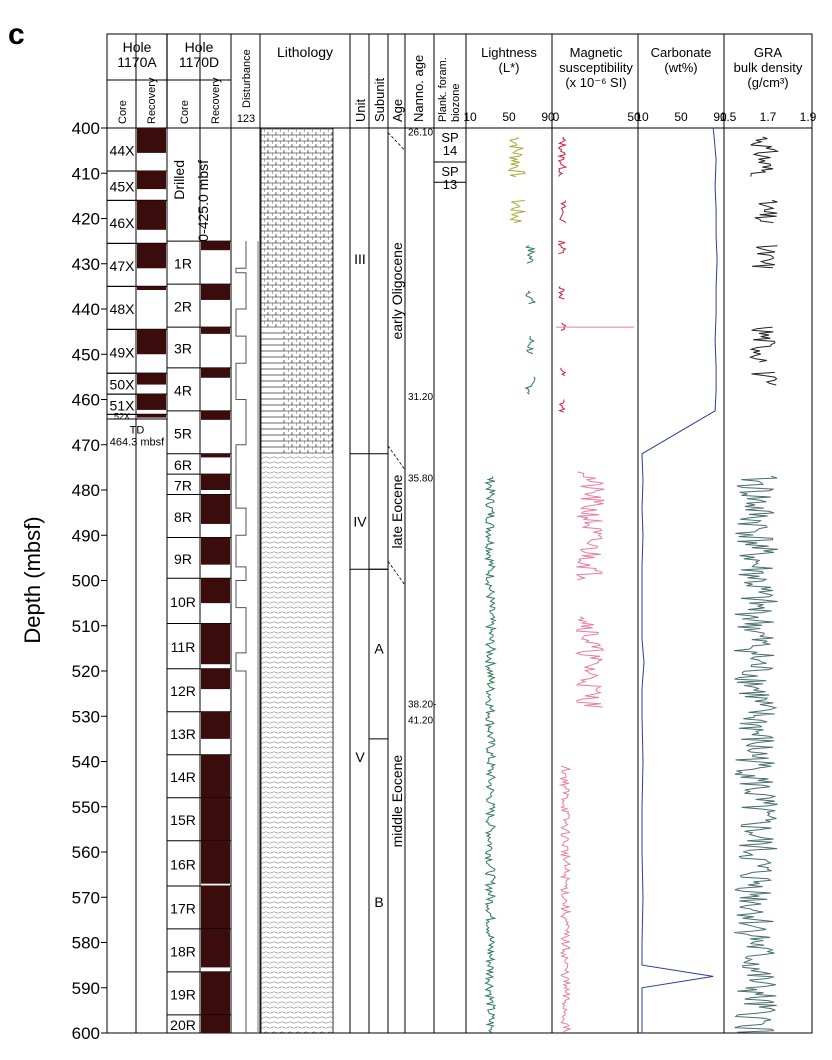  I want to click on age-header: Age, so click(397, 110).